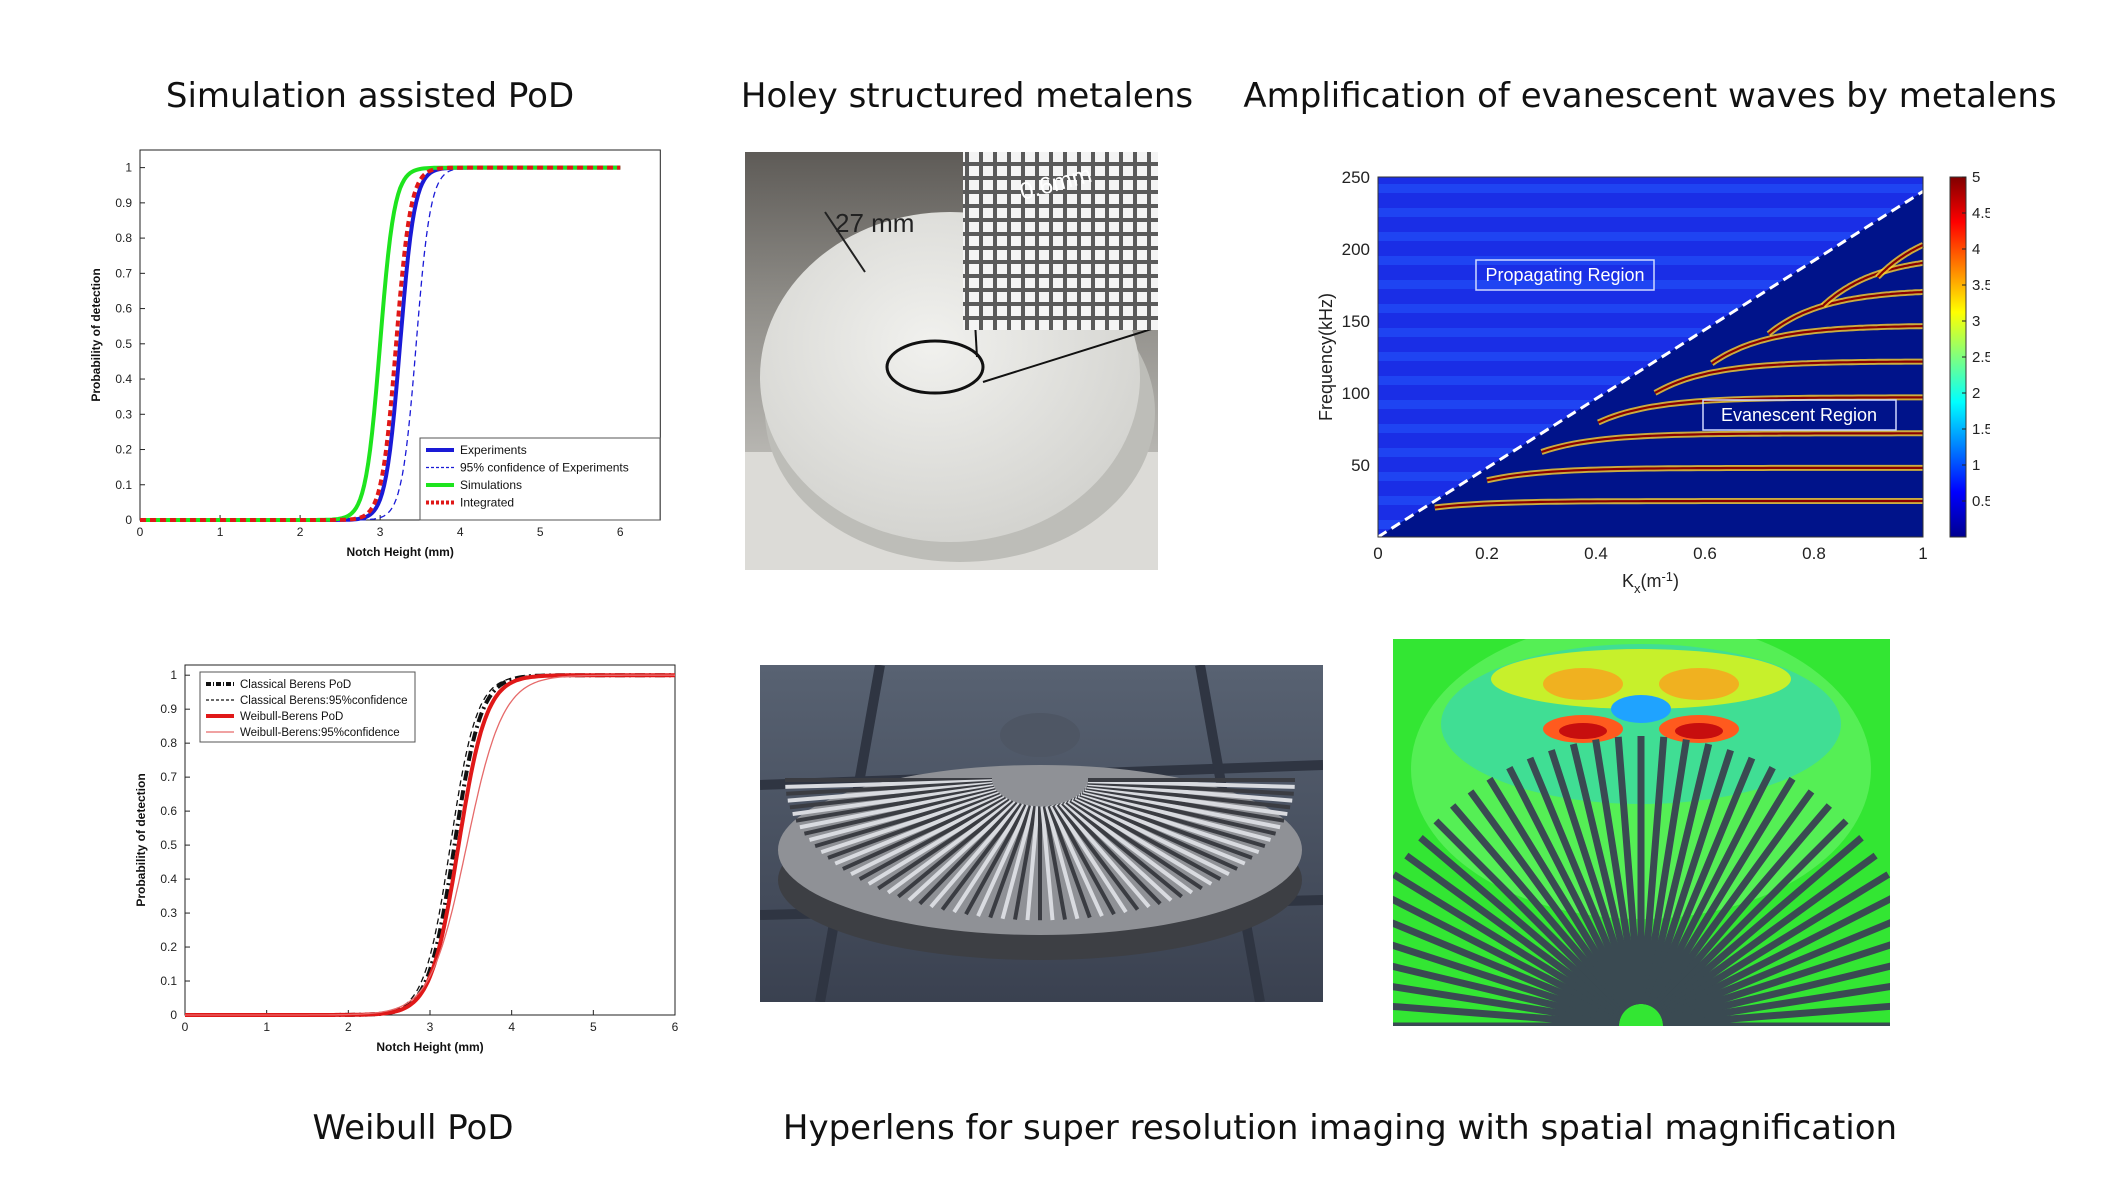  Describe the element at coordinates (540, 532) in the screenshot. I see `x-tick-label: 5` at that location.